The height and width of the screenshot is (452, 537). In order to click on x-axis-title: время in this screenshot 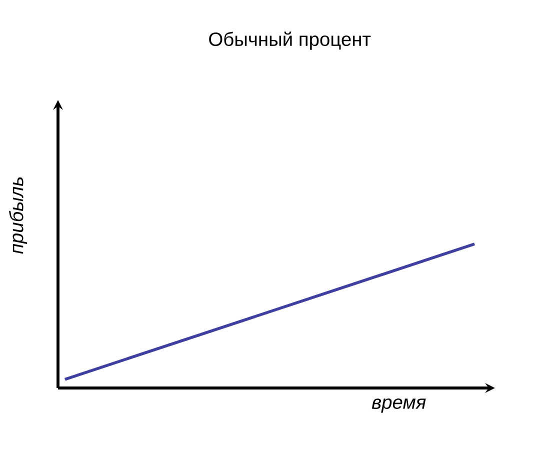, I will do `click(399, 405)`.